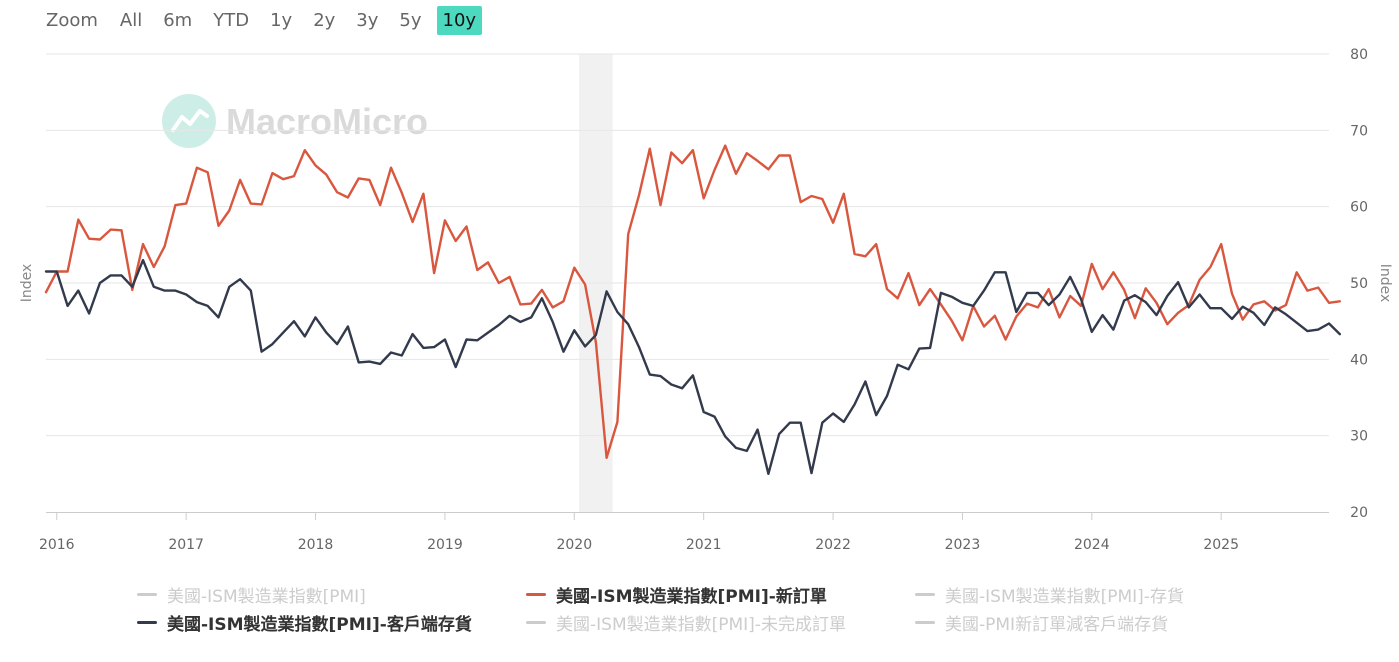 The width and height of the screenshot is (1399, 662). Describe the element at coordinates (27, 283) in the screenshot. I see `y-axis-title-left: Index` at that location.